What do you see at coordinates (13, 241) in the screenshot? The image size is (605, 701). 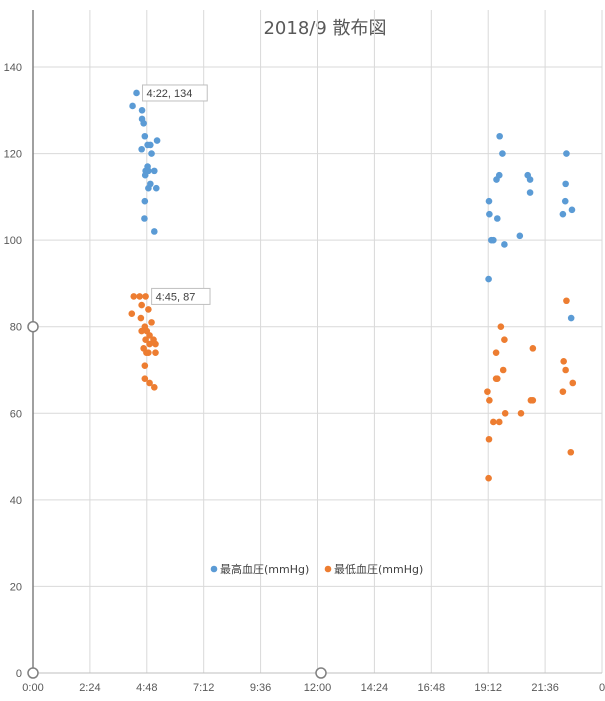 I see `y-tick-label: 100` at bounding box center [13, 241].